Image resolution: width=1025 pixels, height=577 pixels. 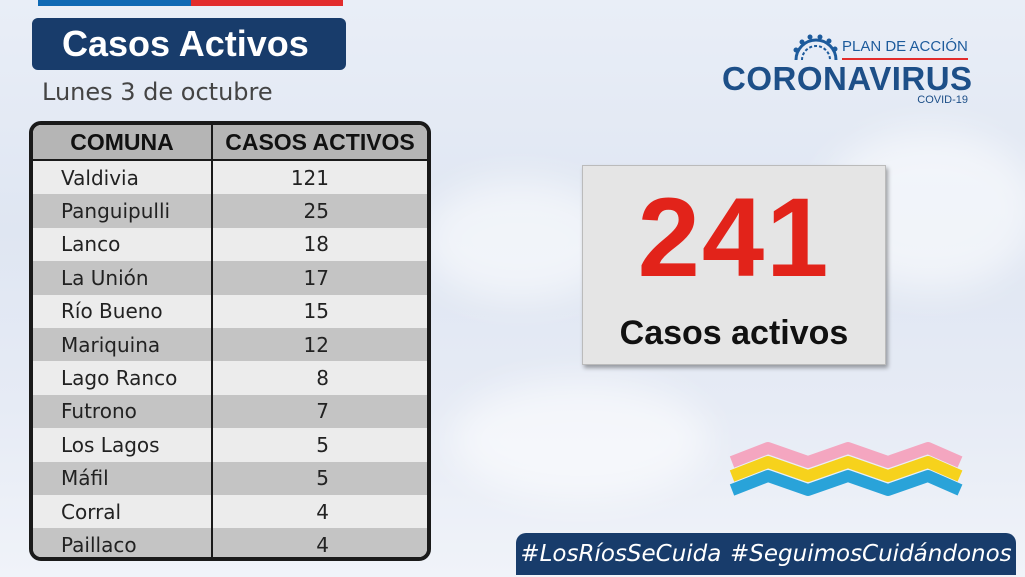 What do you see at coordinates (905, 59) in the screenshot?
I see `plan-underline` at bounding box center [905, 59].